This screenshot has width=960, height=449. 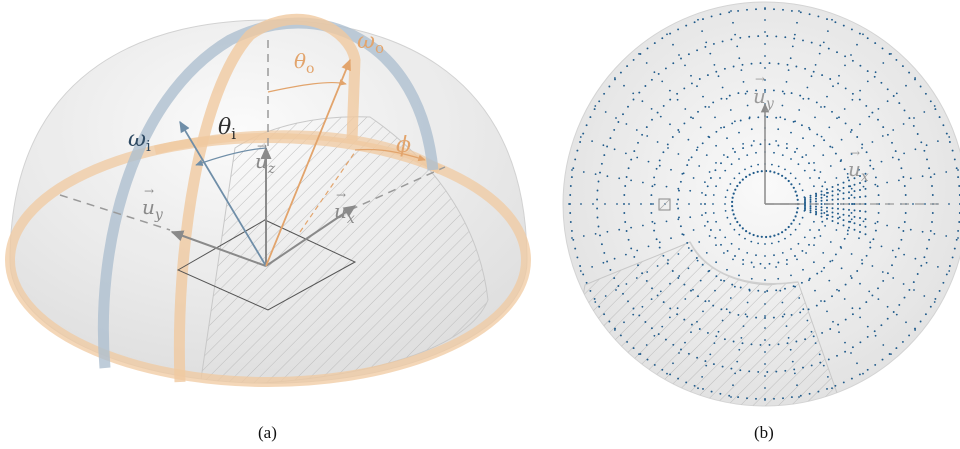 I want to click on u-z-label: uz, so click(x=265, y=163).